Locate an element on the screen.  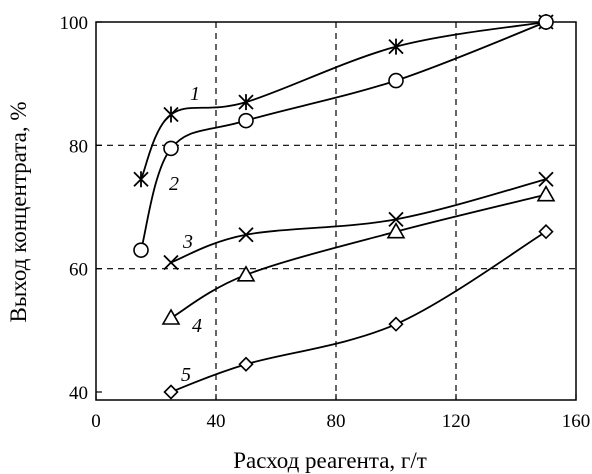
series-number-label: 2 is located at coordinates (174, 184).